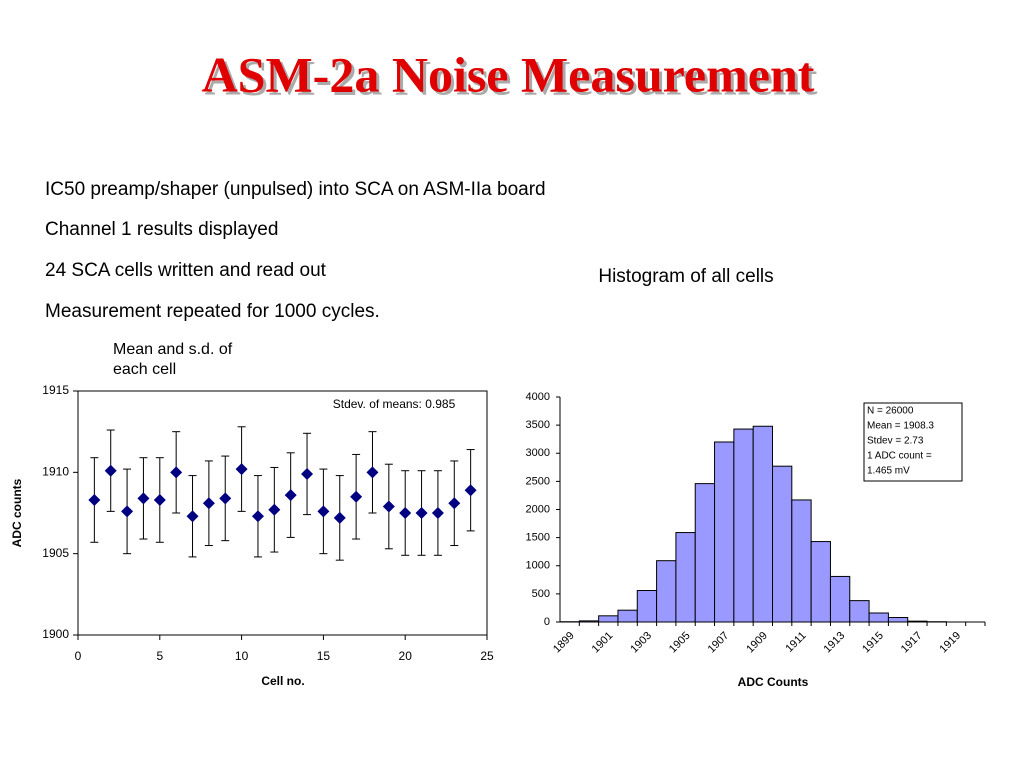 Image resolution: width=1024 pixels, height=768 pixels. Describe the element at coordinates (212, 311) in the screenshot. I see `bullet: Measurement repeated for 1000 cycles.` at that location.